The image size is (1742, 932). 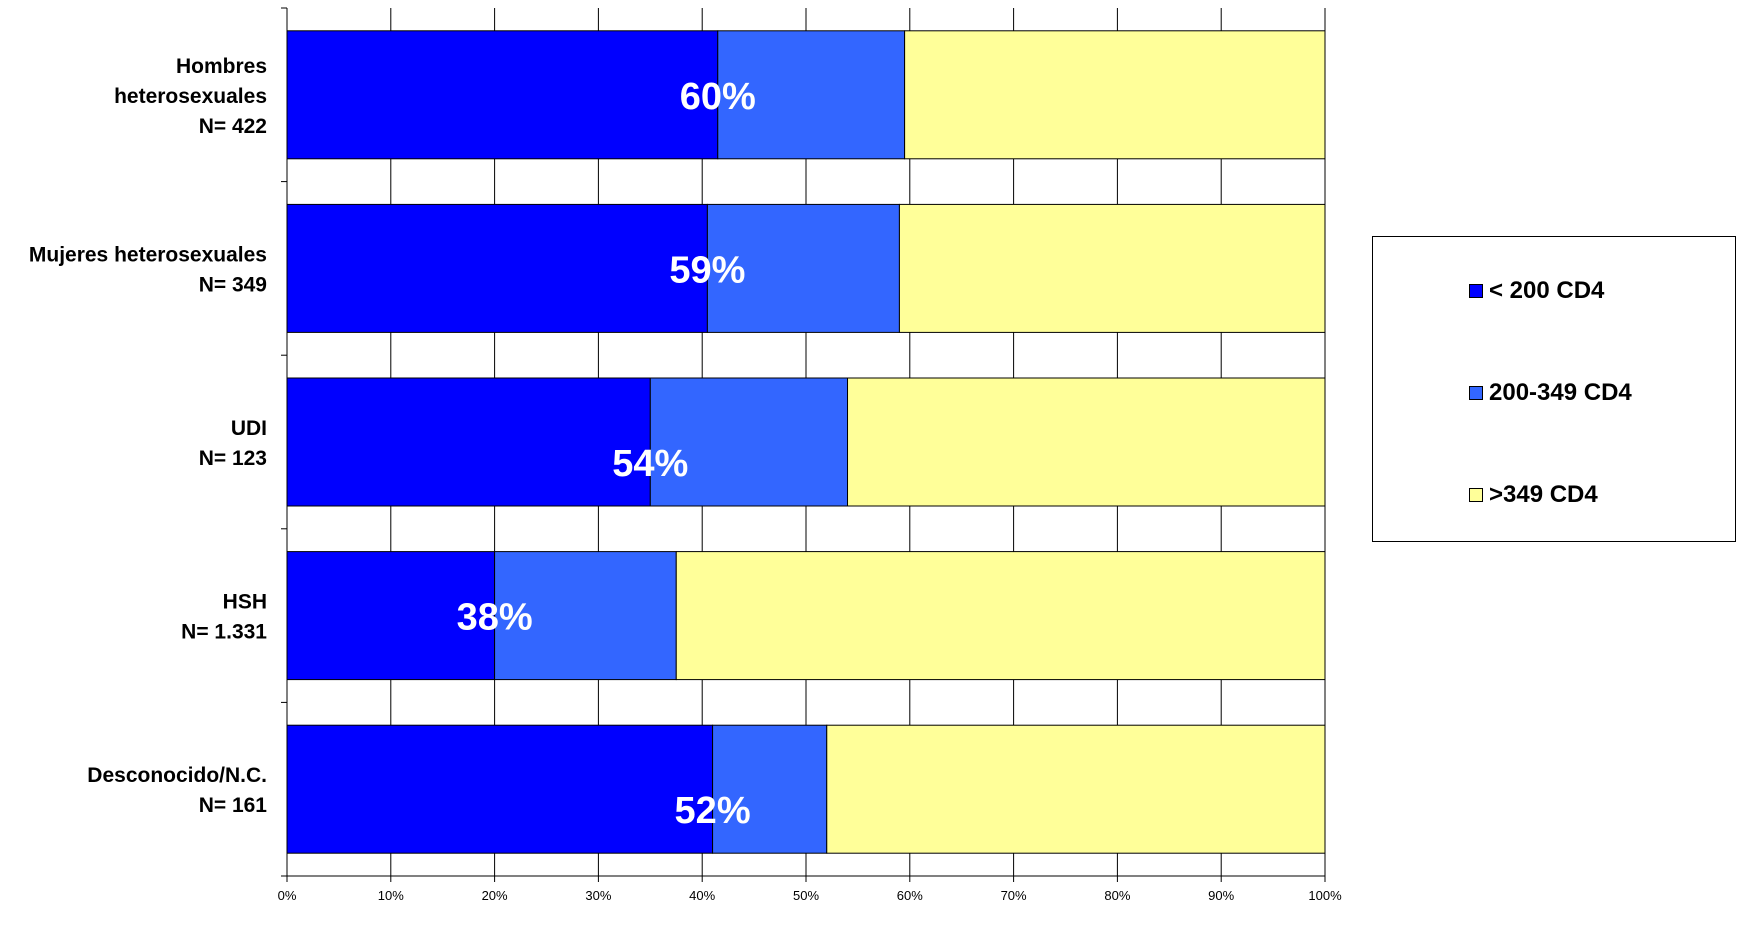 I want to click on category-label-line: Hombres, so click(x=221, y=66).